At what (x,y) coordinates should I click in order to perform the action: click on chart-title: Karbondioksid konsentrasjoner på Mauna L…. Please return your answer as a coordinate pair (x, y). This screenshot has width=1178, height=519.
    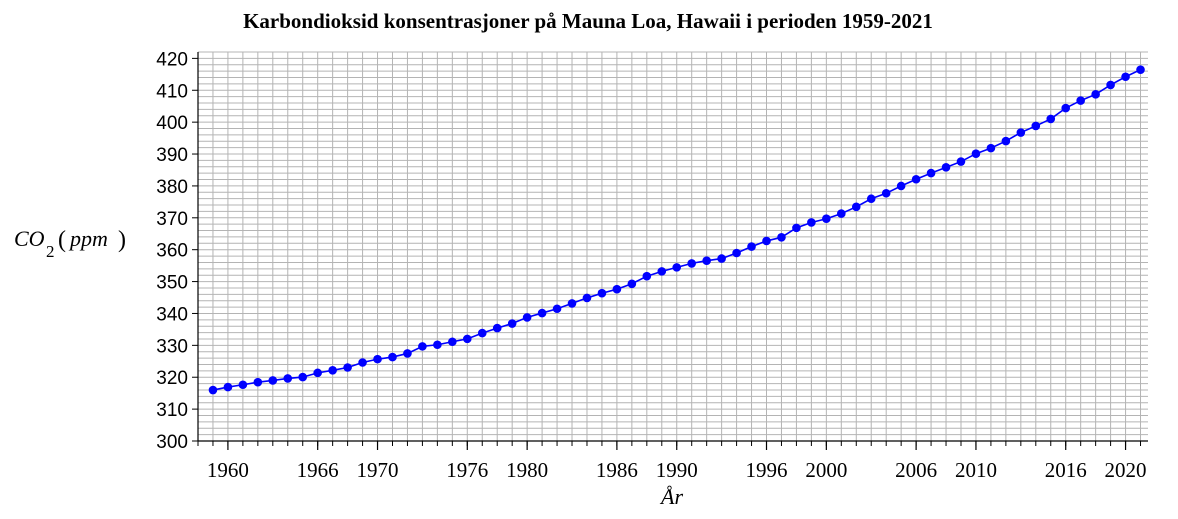
    Looking at the image, I should click on (588, 21).